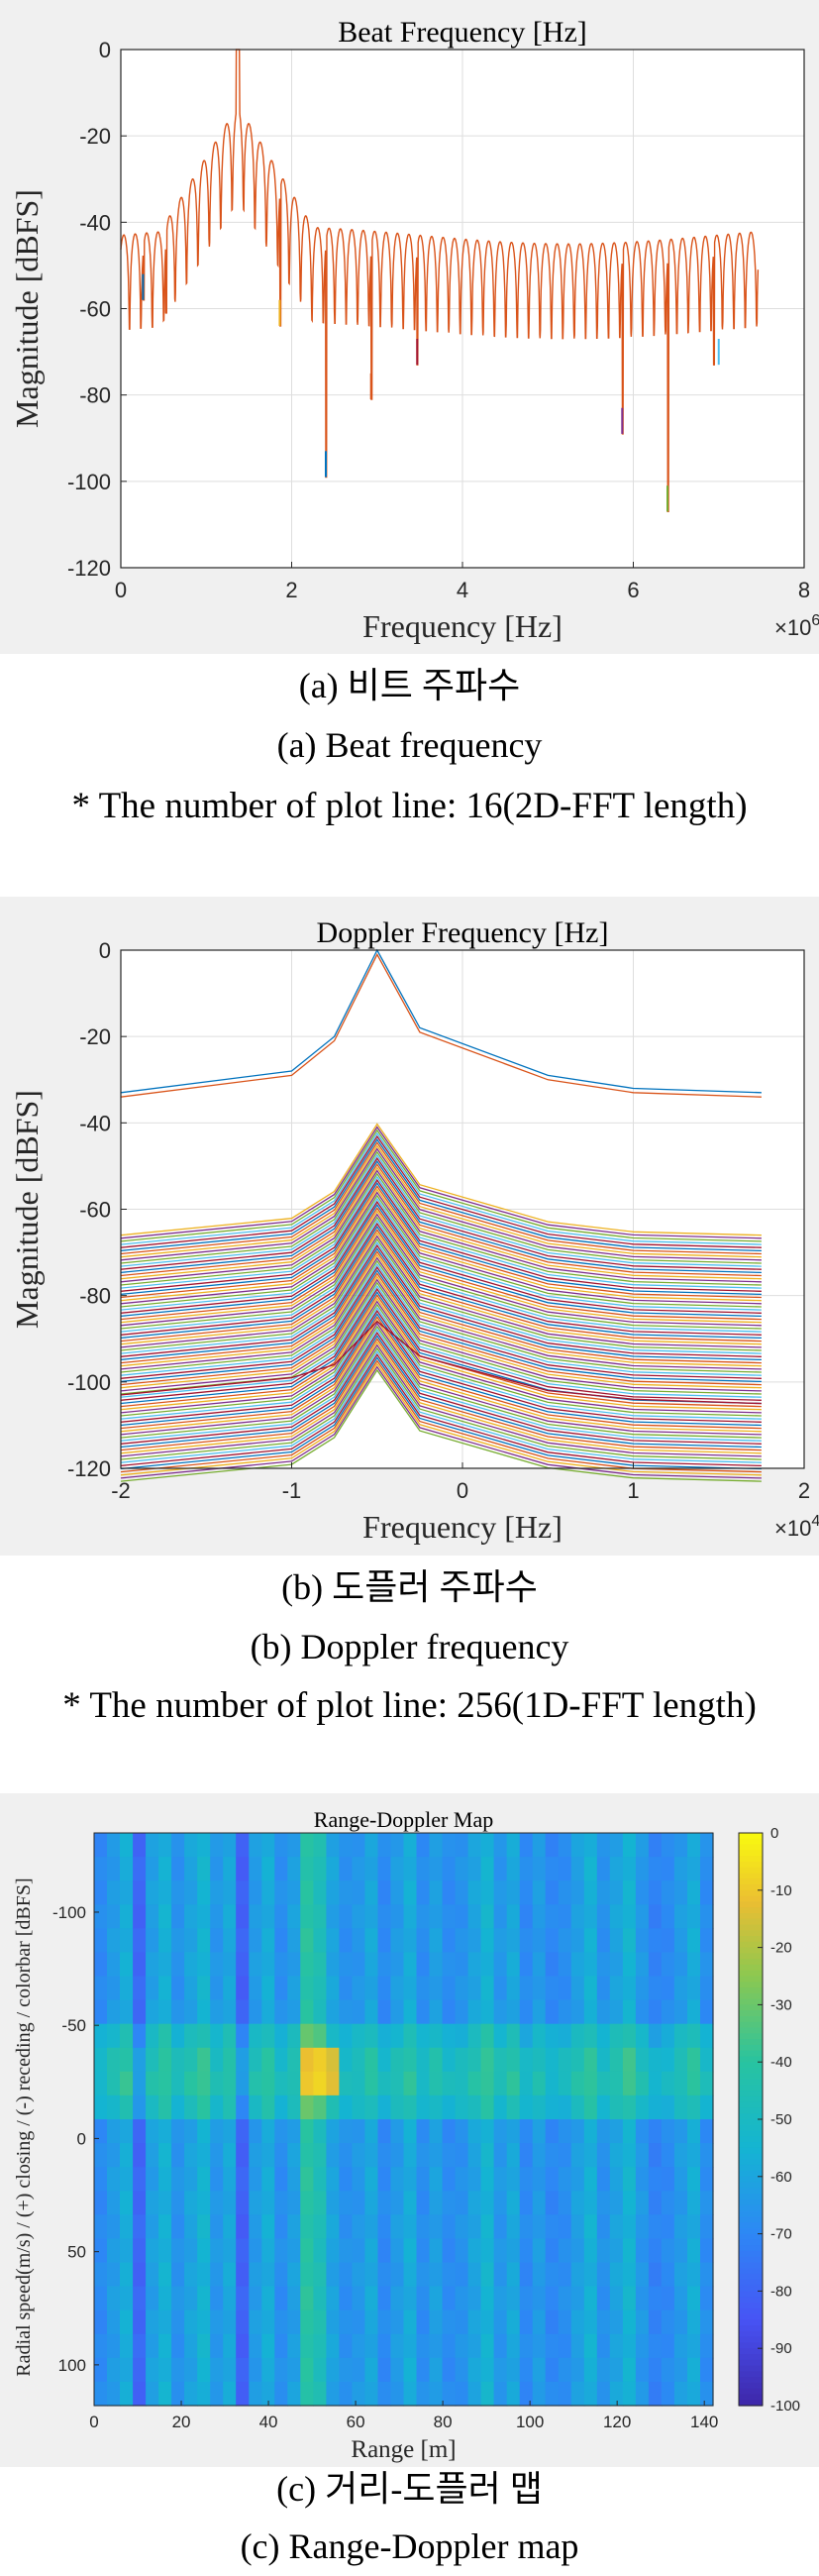 The height and width of the screenshot is (2576, 819). I want to click on caption-b-english: (b) Doppler frequency, so click(409, 1647).